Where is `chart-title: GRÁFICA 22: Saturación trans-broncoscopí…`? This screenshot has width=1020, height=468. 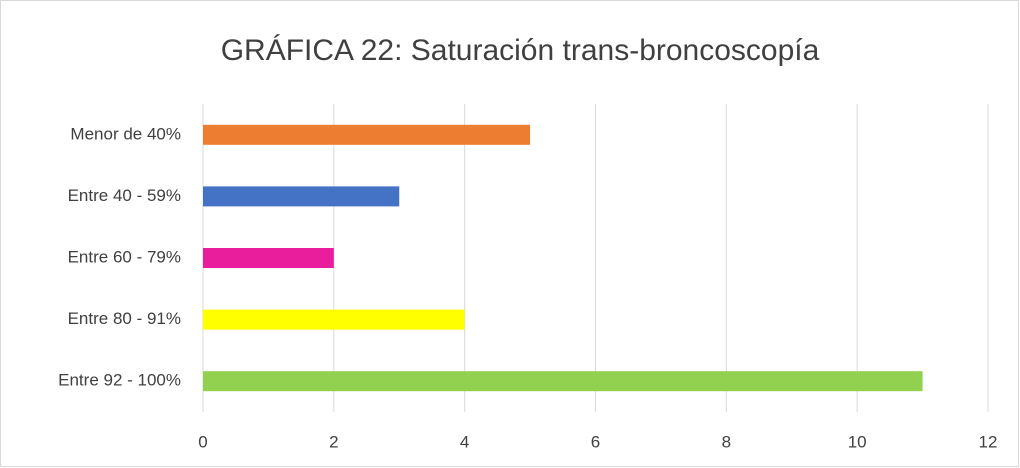 chart-title: GRÁFICA 22: Saturación trans-broncoscopí… is located at coordinates (520, 50).